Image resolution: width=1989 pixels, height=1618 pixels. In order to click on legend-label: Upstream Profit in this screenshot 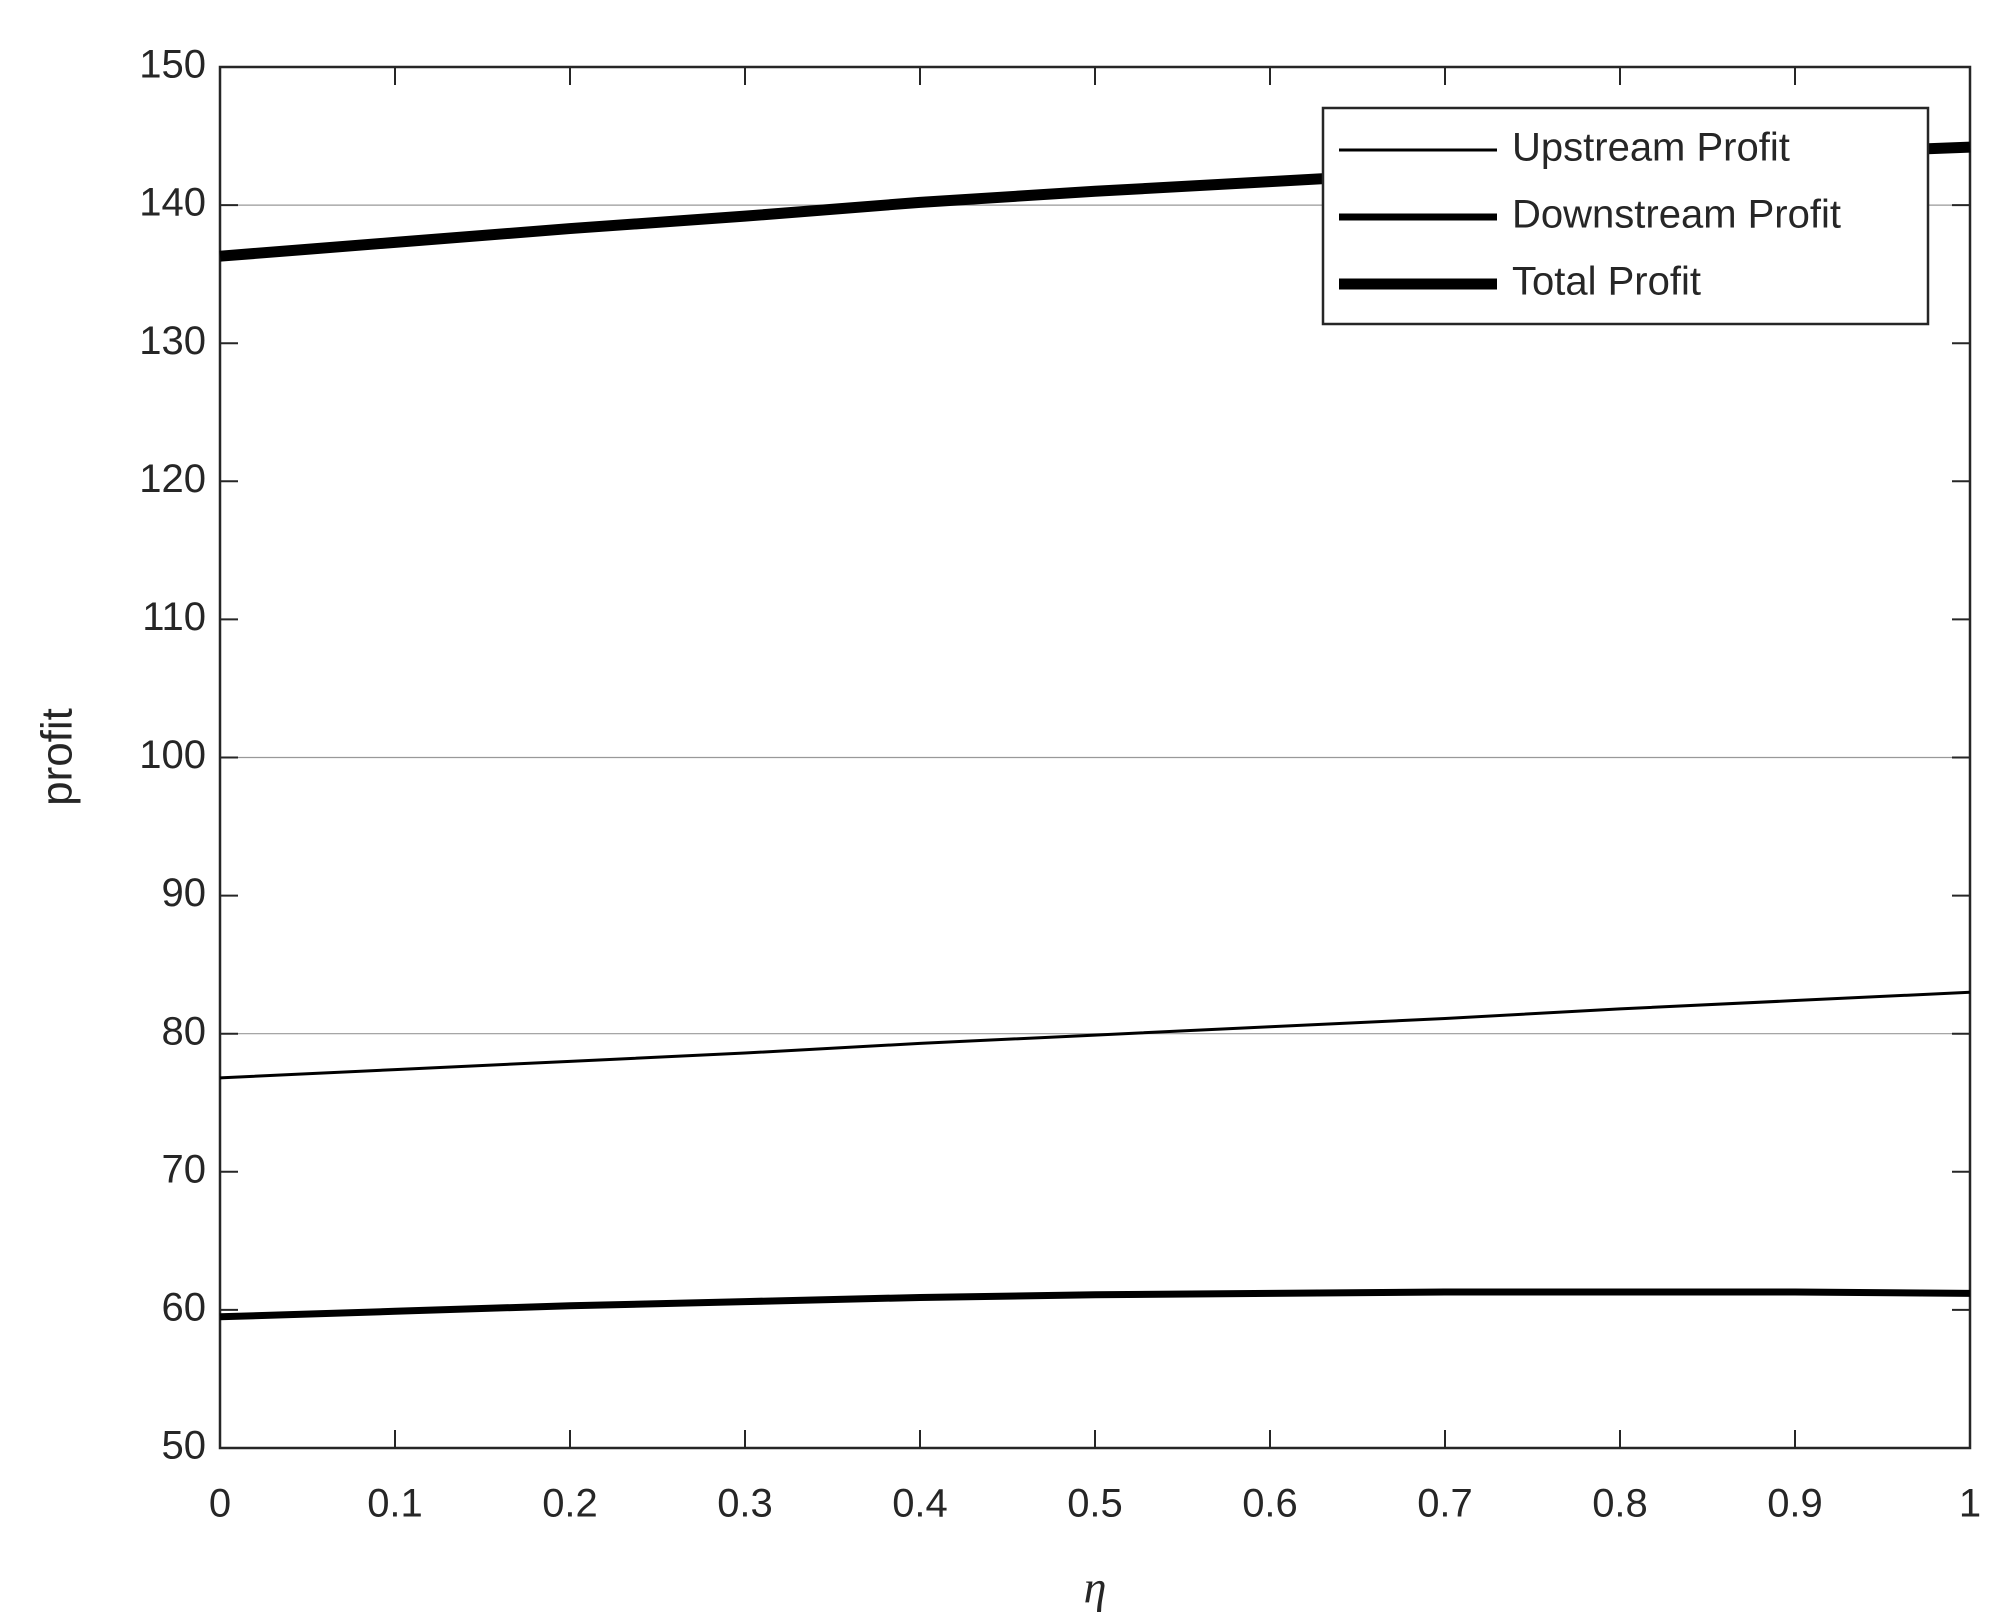, I will do `click(1651, 148)`.